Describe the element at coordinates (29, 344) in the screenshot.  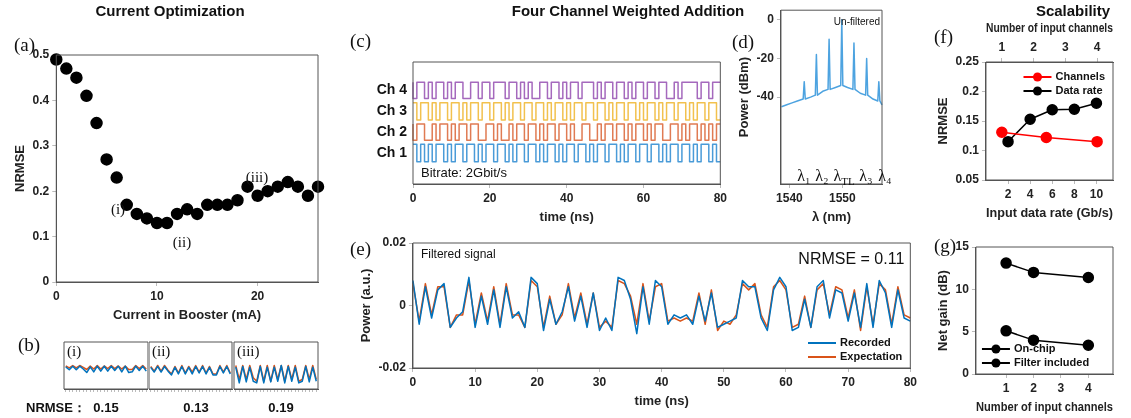
I see `text: (b)` at that location.